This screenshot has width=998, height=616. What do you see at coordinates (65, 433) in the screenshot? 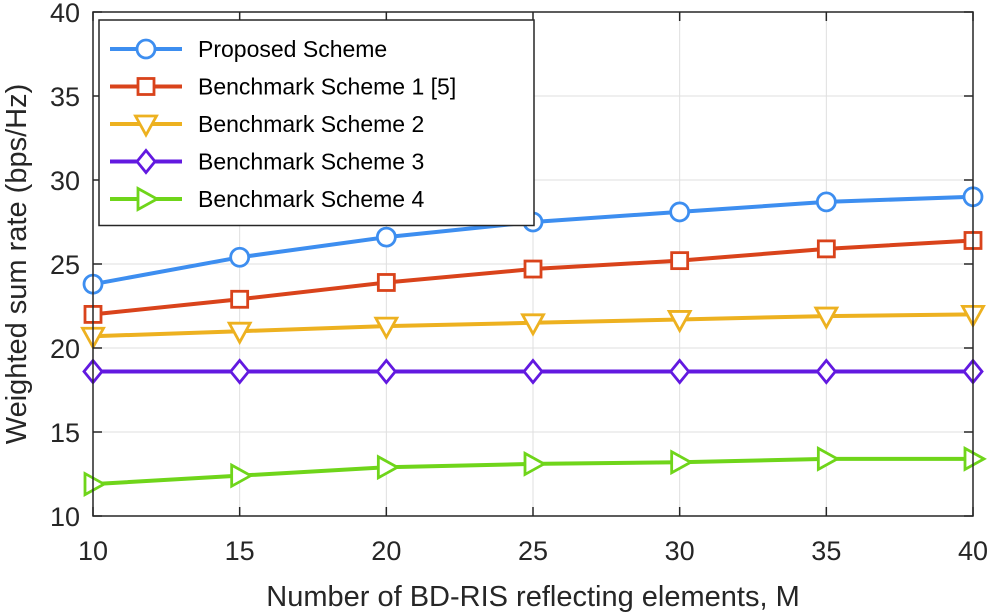
I see `y-tick-label: 15` at bounding box center [65, 433].